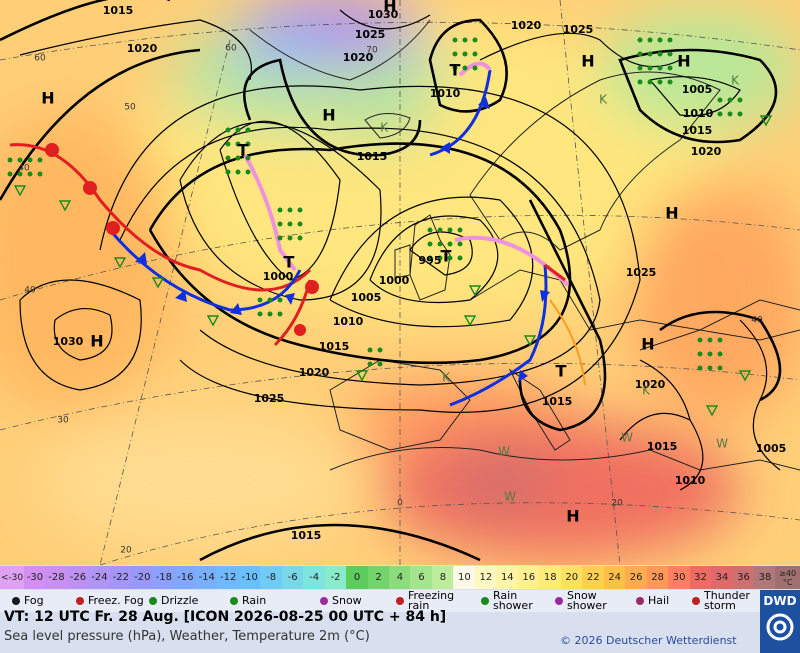  What do you see at coordinates (228, 577) in the screenshot?
I see `colorbar-cell: -12` at bounding box center [228, 577].